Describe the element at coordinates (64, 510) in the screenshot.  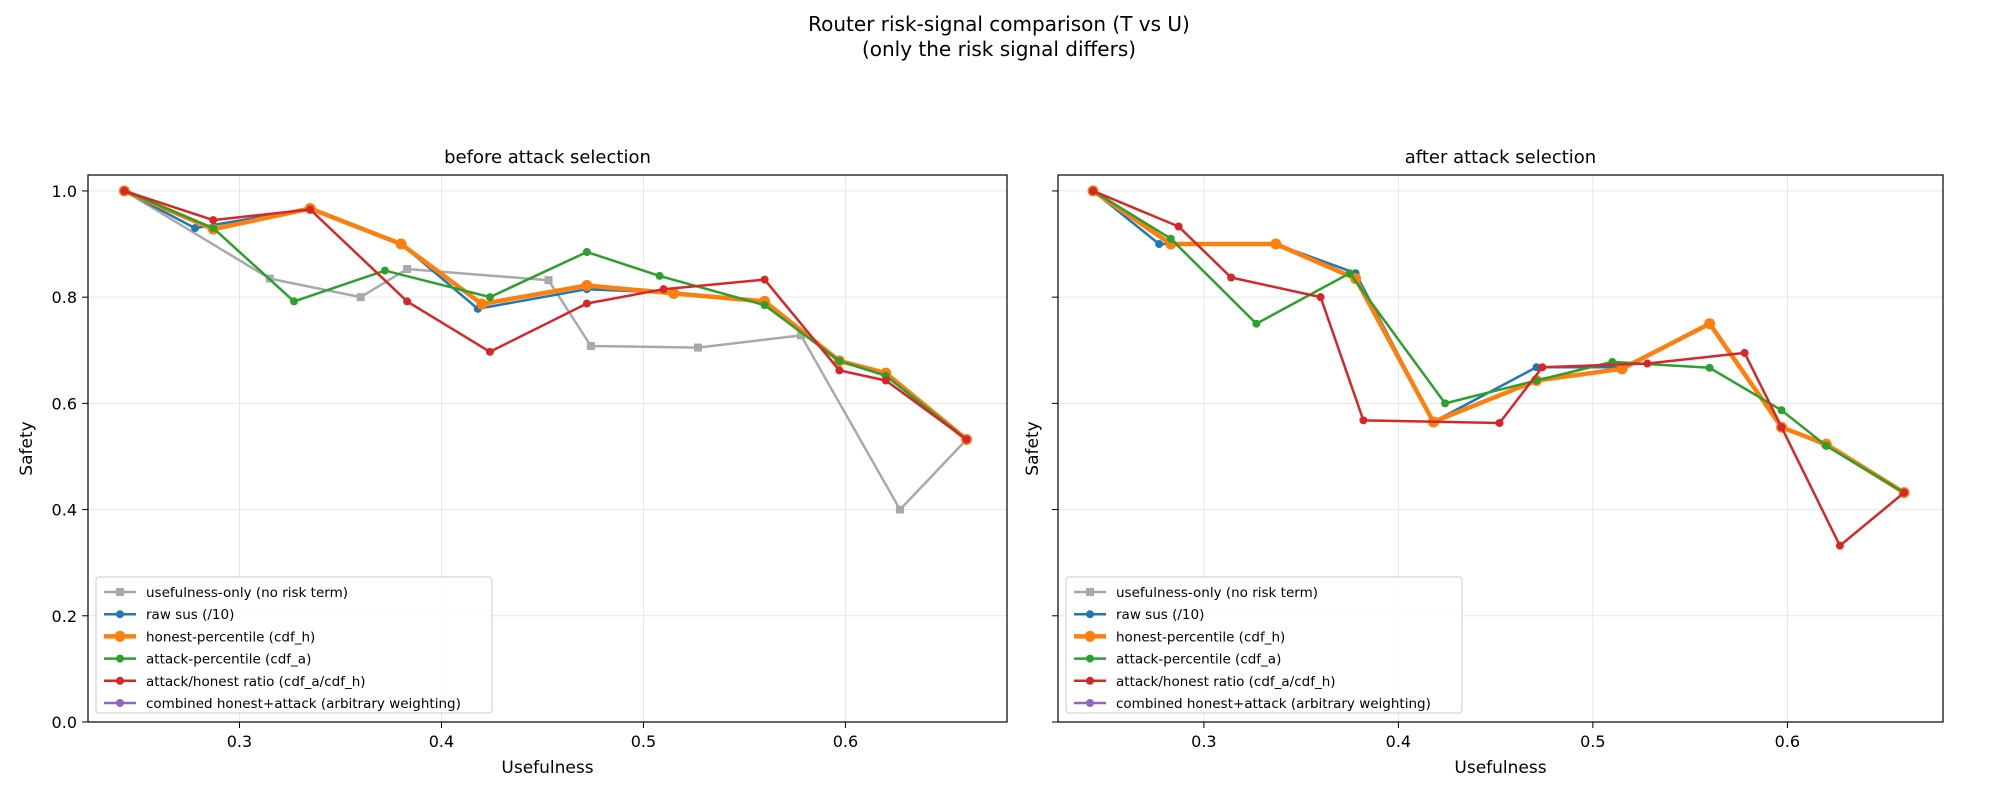
I see `y-tick-label: 0.4` at that location.